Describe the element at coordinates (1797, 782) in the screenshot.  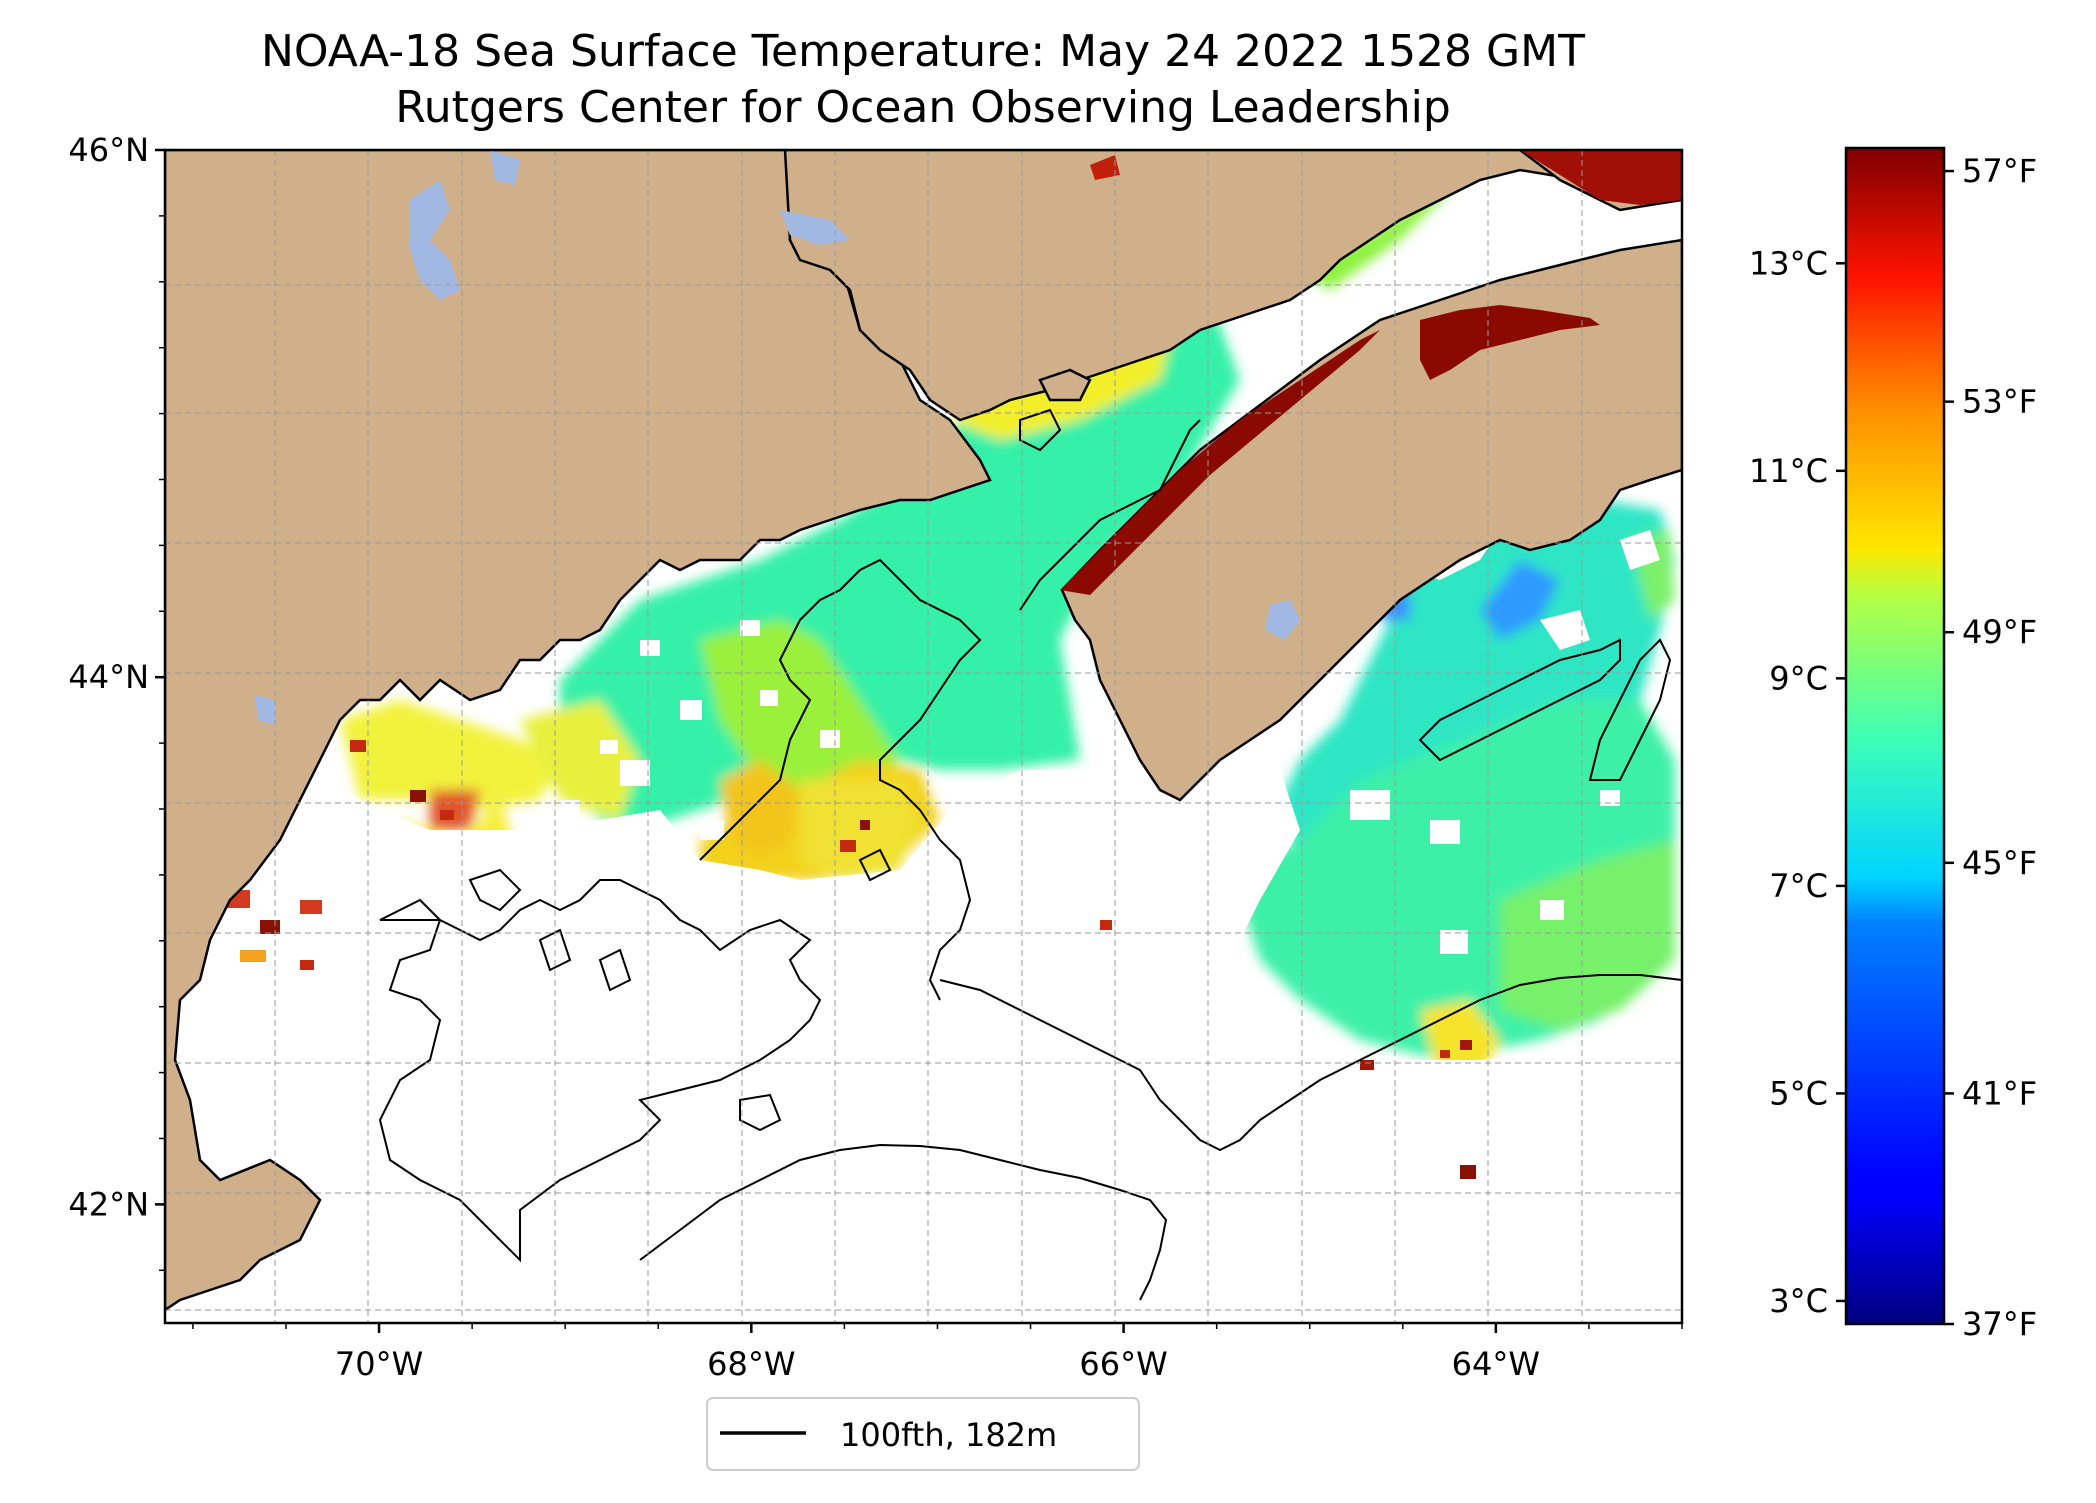
I see `colorbar-celsius-ticks: 3°C 5°C 7°C 9°C 11°C 13°C` at that location.